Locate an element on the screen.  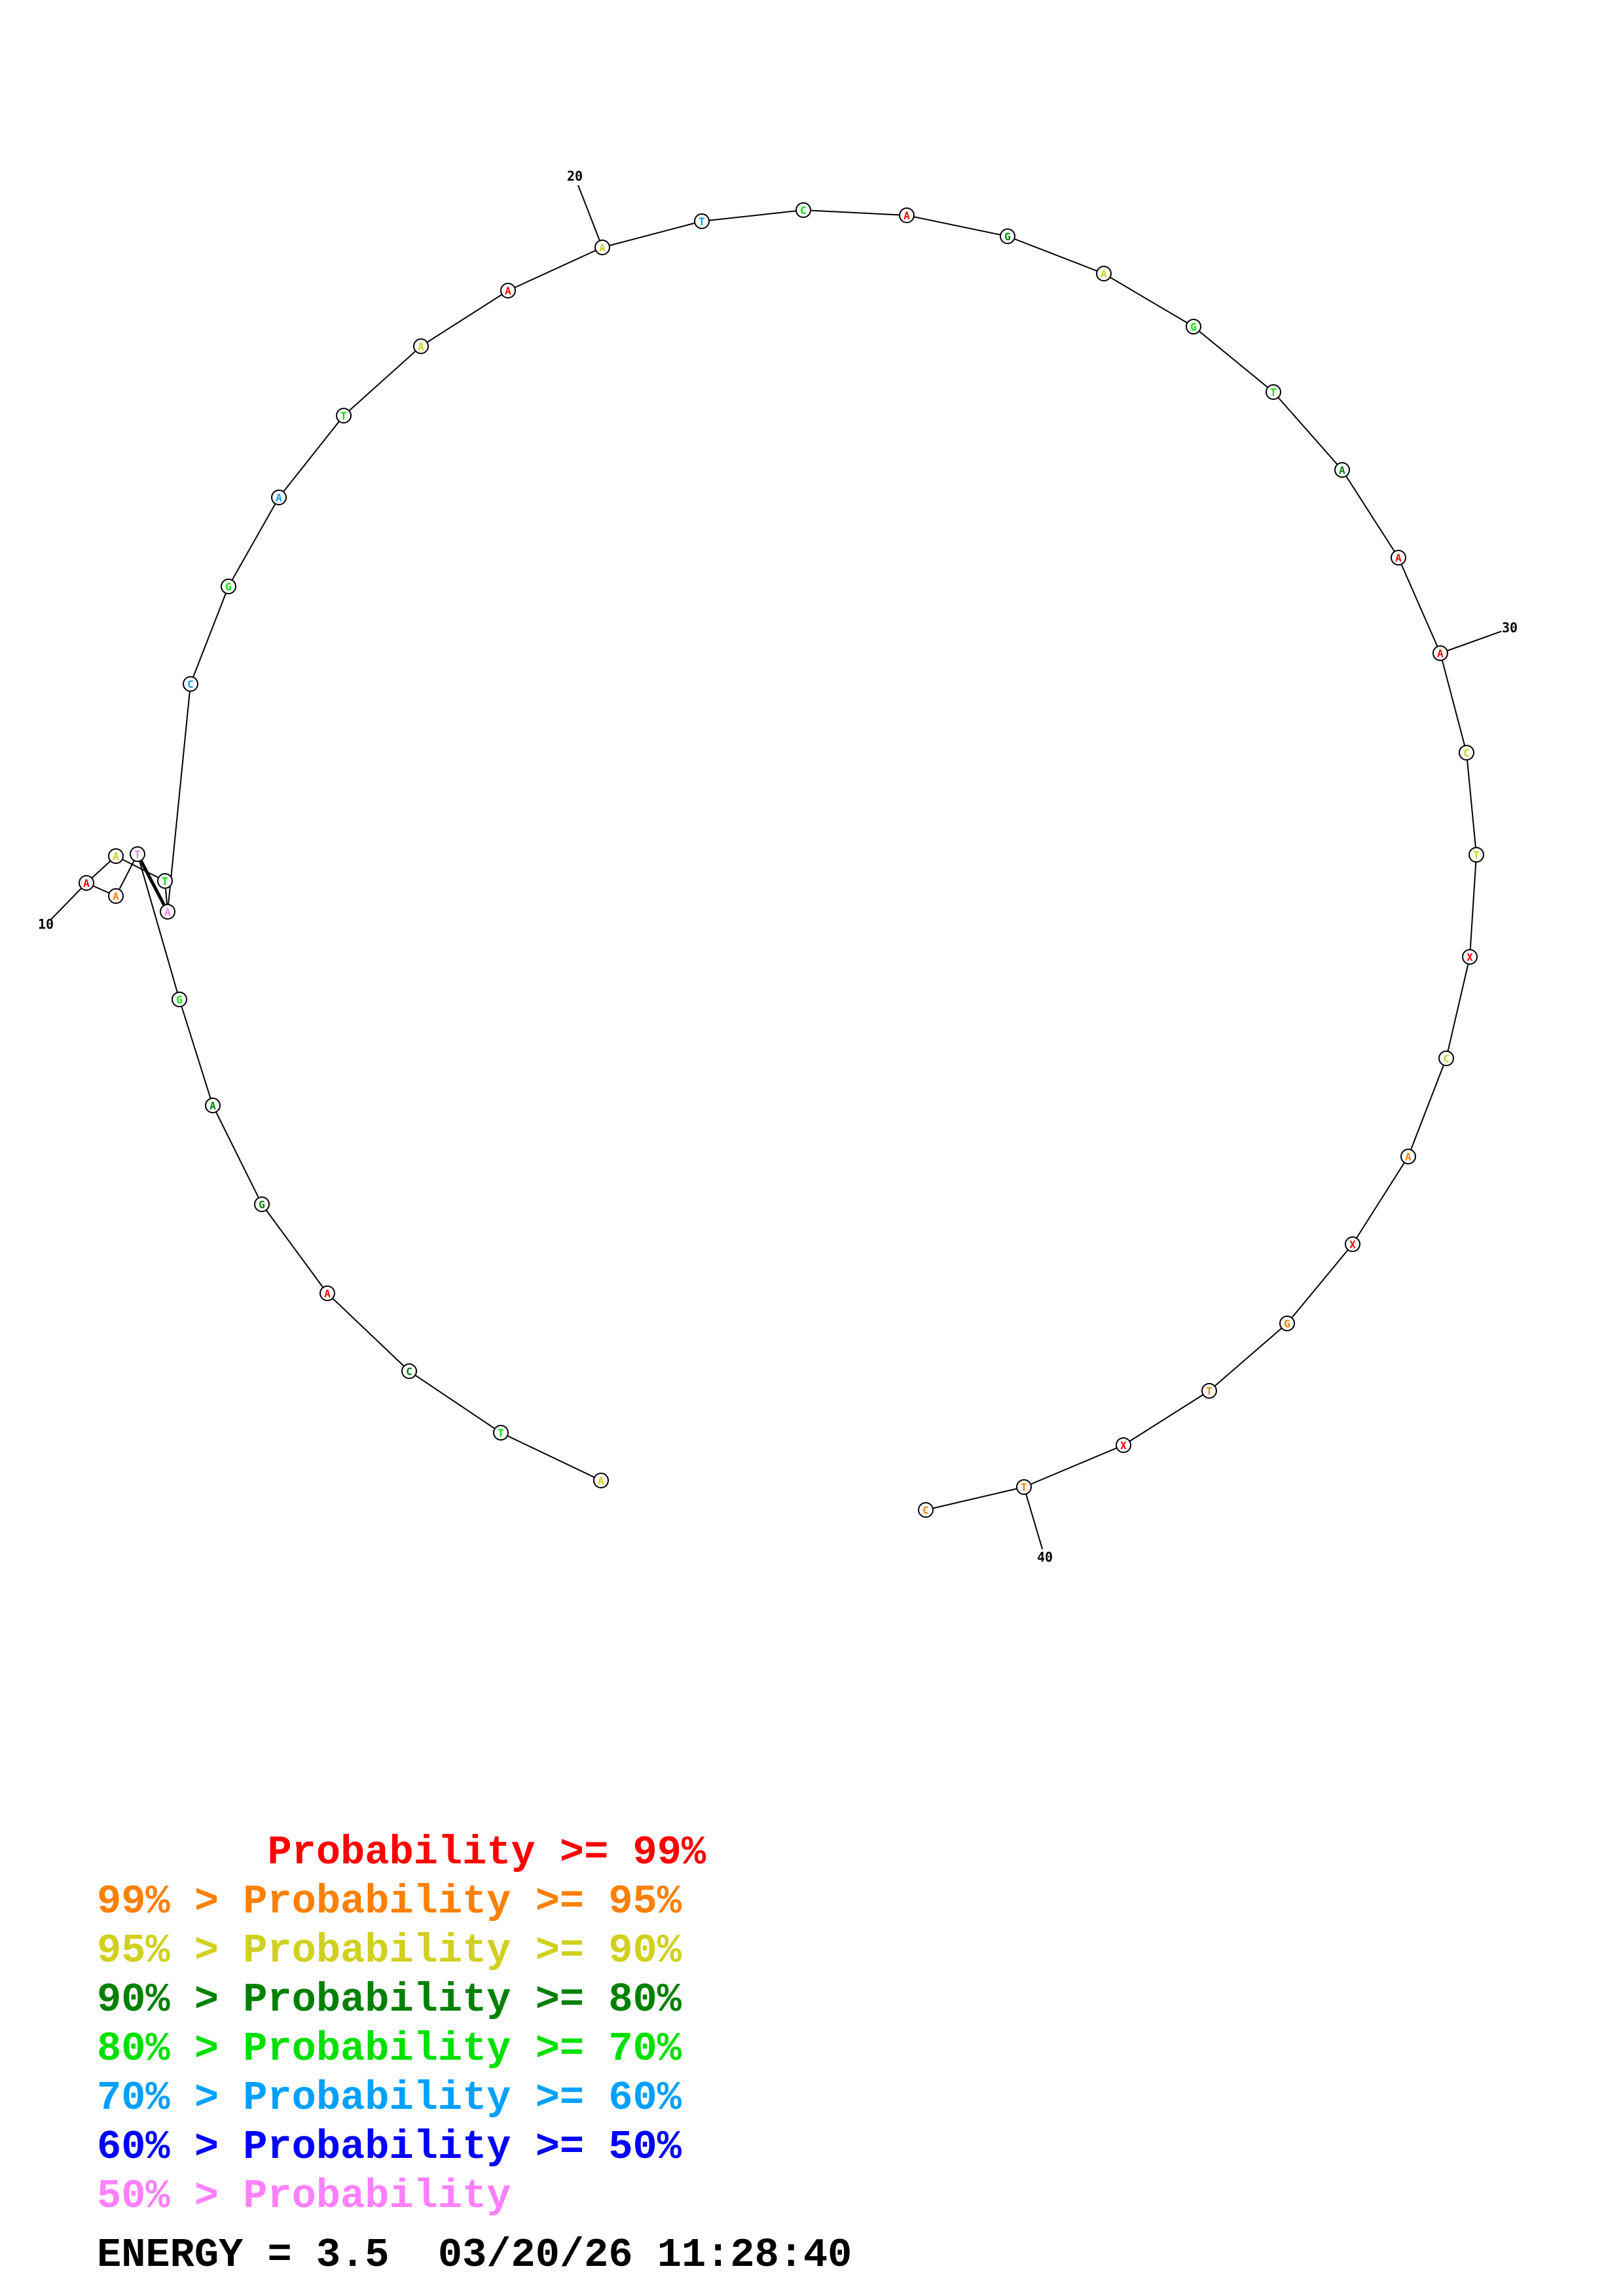
legend-line-5: 80% > Probability >= 70% is located at coordinates (389, 2049).